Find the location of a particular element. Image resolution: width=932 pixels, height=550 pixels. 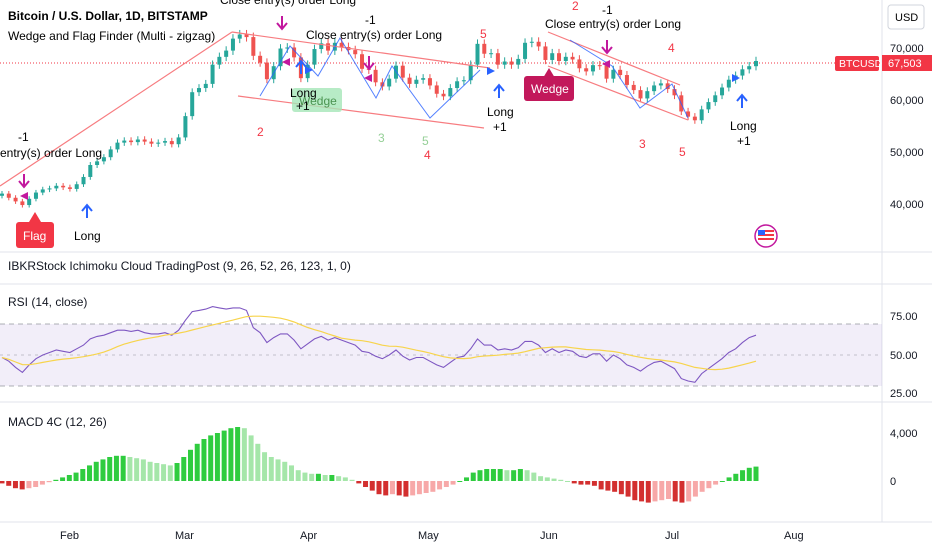

price-tick: 70,000 is located at coordinates (907, 49).